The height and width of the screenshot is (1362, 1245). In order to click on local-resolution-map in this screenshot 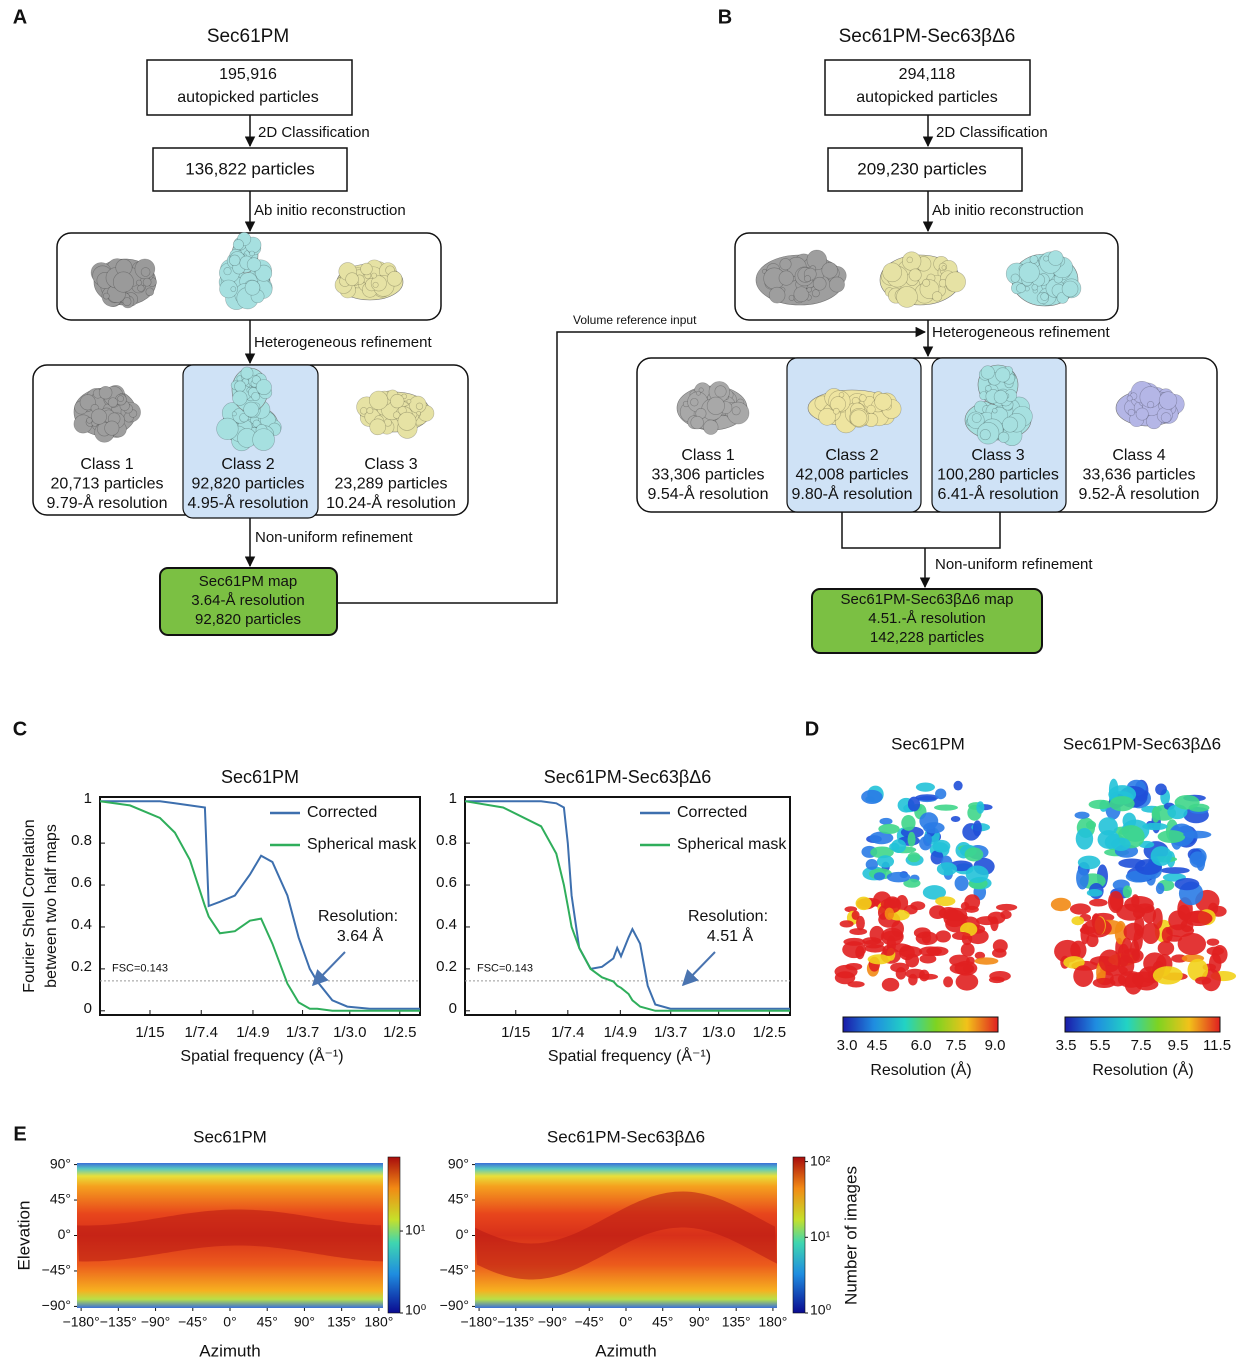, I will do `click(926, 886)`.